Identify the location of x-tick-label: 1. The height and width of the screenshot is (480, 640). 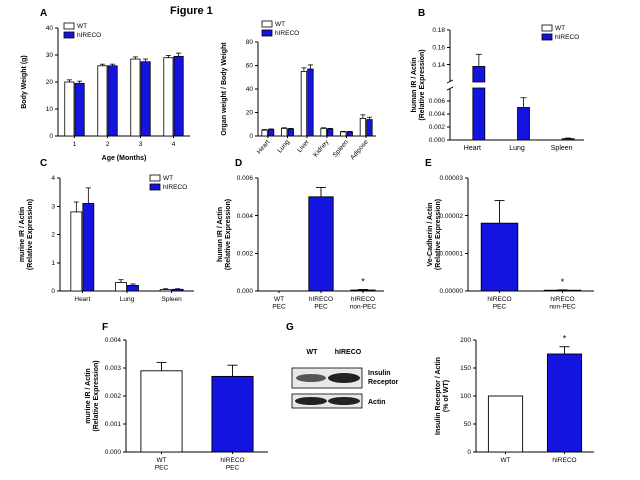
(75, 144).